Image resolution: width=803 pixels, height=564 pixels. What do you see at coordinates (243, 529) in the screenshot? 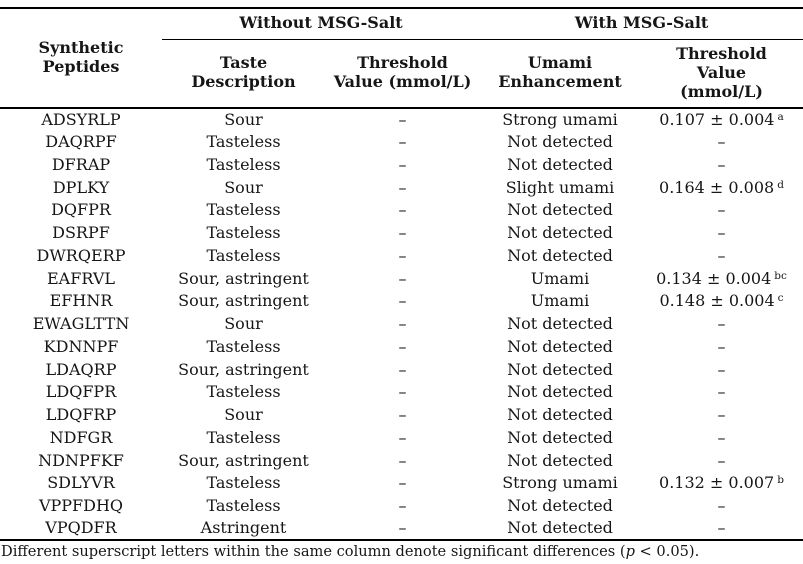
I see `taste-description-cell: Astringent` at bounding box center [243, 529].